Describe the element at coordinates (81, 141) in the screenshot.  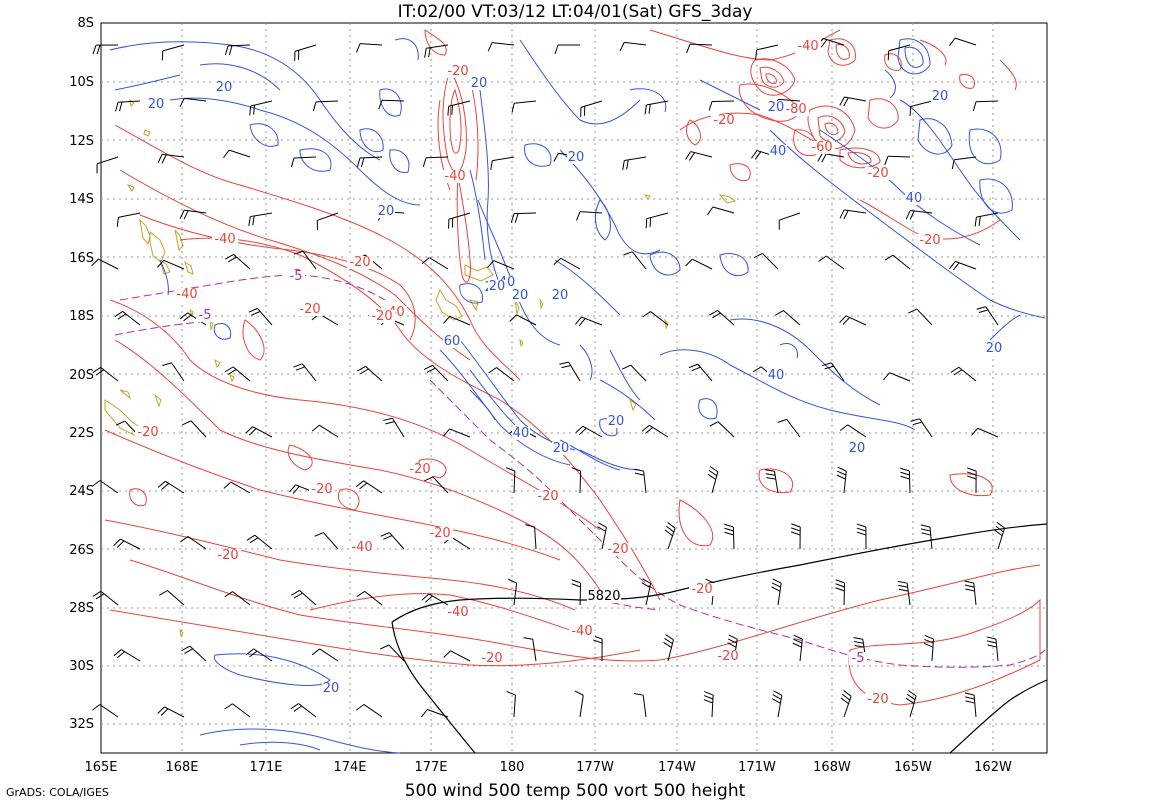
I see `latitude-label: 12S` at that location.